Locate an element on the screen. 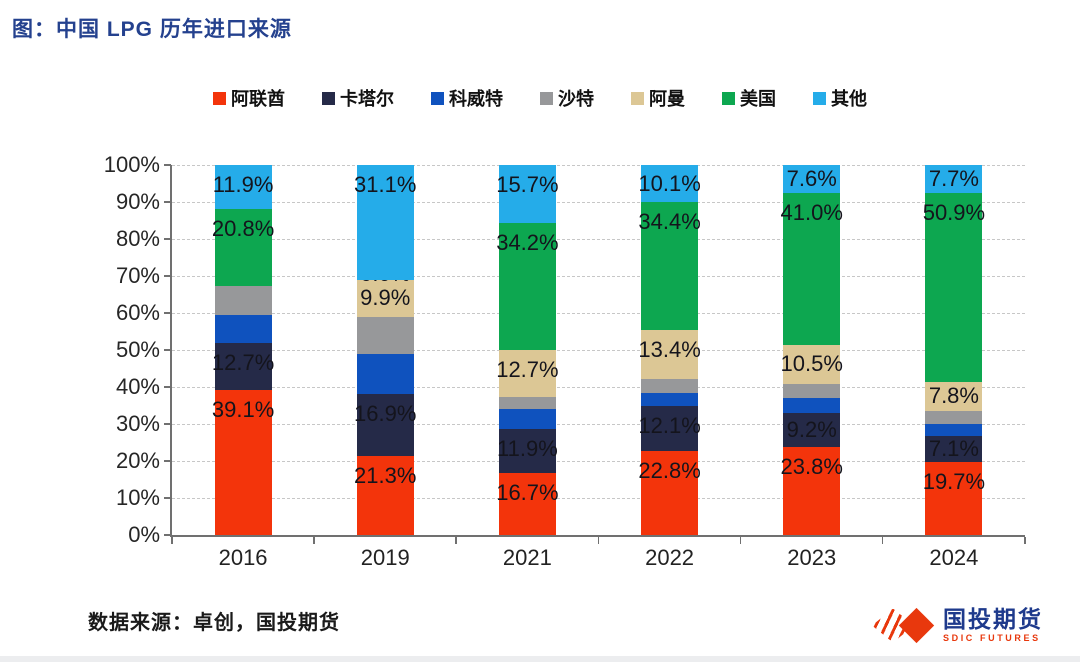 Image resolution: width=1080 pixels, height=662 pixels. data-label-2023-卡塔尔: 9.2% is located at coordinates (811, 429).